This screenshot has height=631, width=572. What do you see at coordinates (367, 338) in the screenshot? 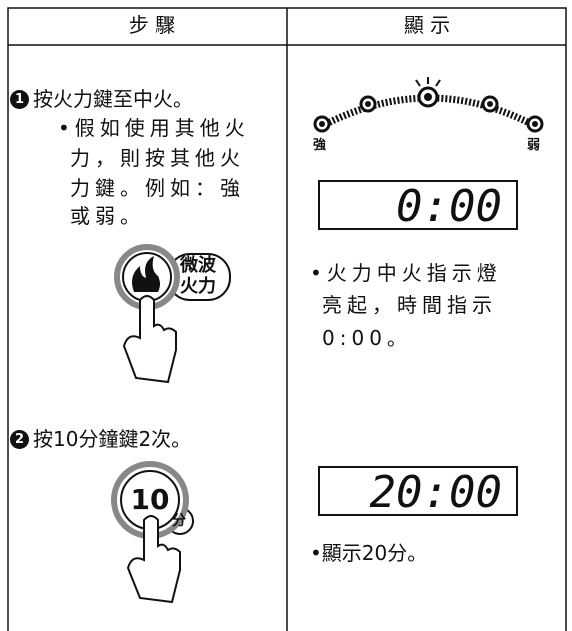
I see `note-line: 0:00。` at bounding box center [367, 338].